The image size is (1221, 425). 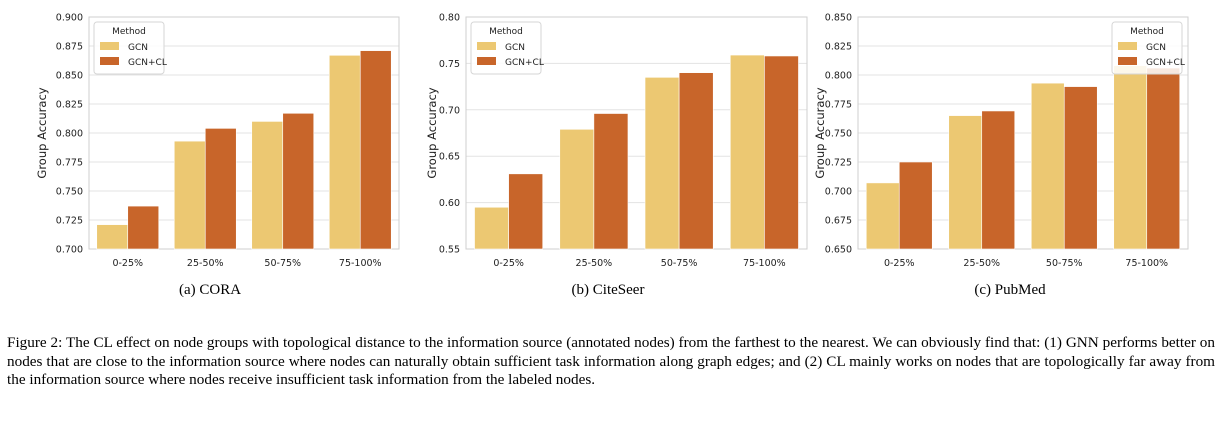 I want to click on y-tick-label: 0.55, so click(x=449, y=250).